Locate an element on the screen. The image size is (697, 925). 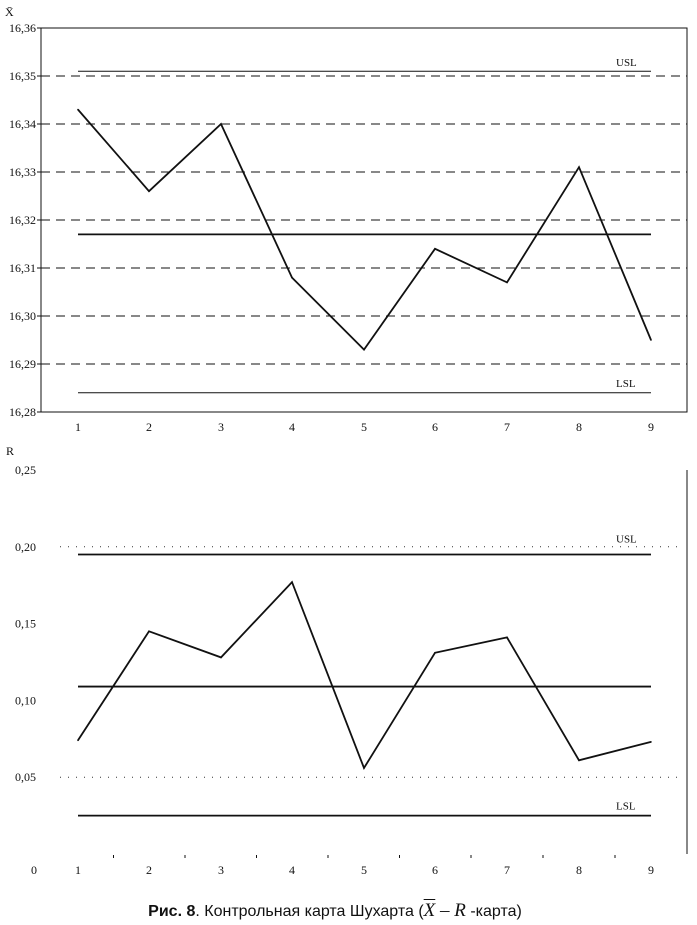
r-x-tick-label: 2 is located at coordinates (149, 870).